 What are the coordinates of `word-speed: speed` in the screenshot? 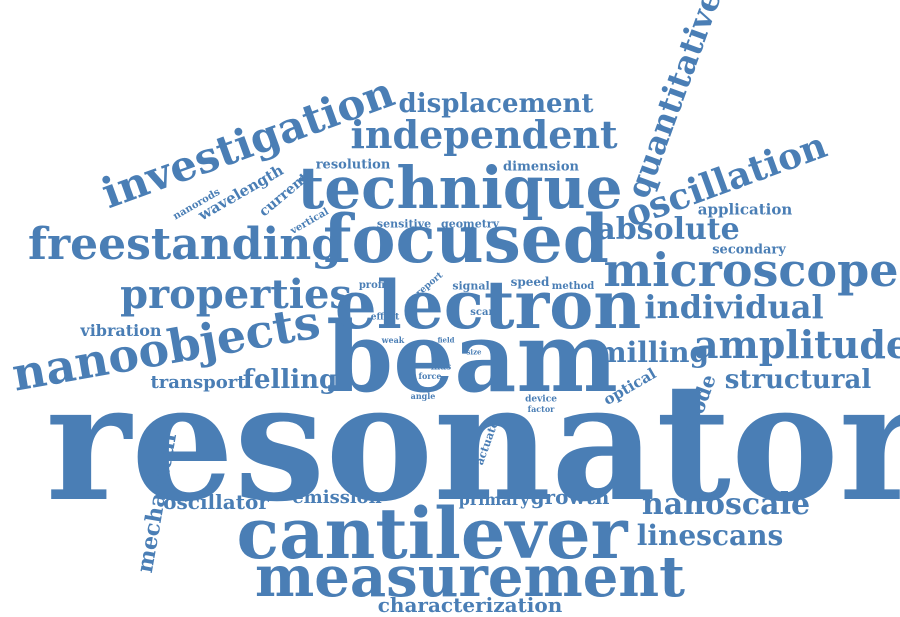 It's located at (530, 282).